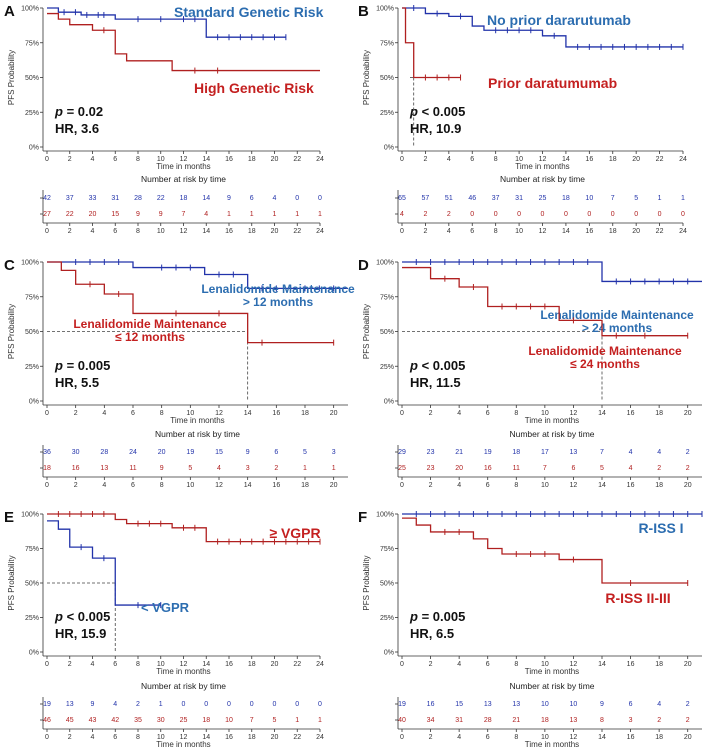 The image size is (709, 756). What do you see at coordinates (449, 159) in the screenshot?
I see `x-tick-label: 4` at bounding box center [449, 159].